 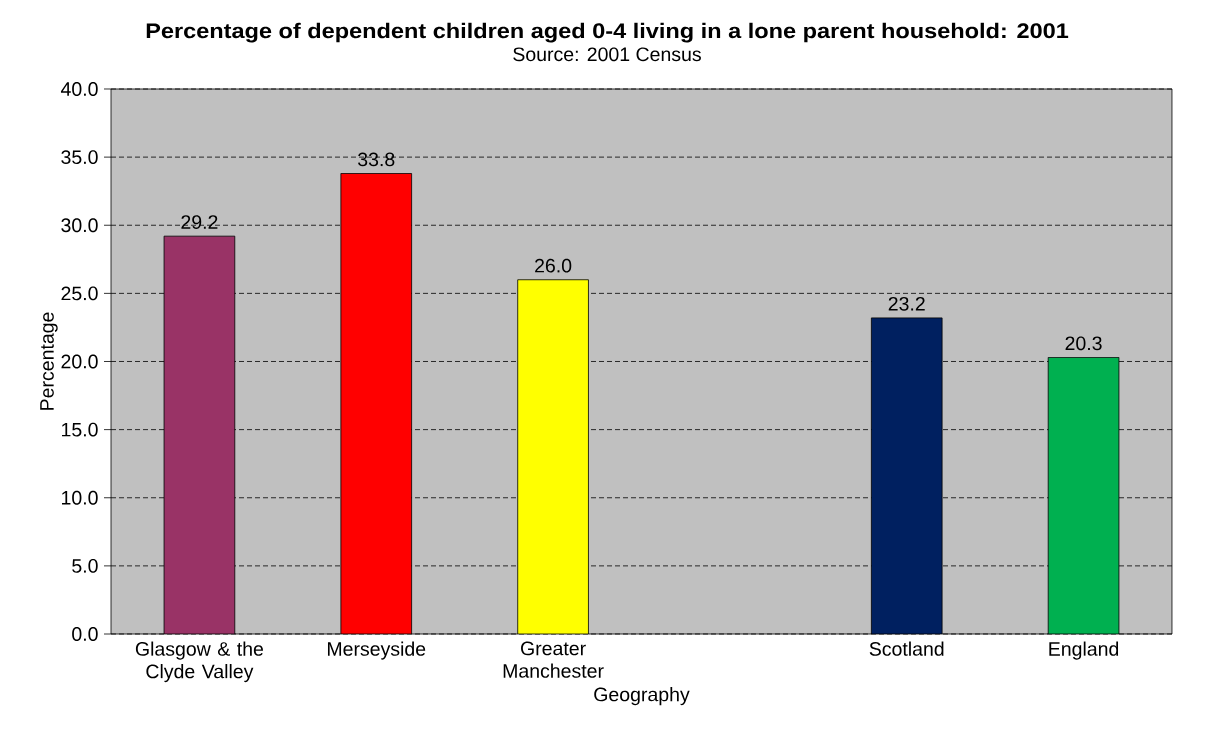 I want to click on chart-title: Percentage of dependent children aged 0-4 living in a lone parent household: 2001, so click(x=607, y=32).